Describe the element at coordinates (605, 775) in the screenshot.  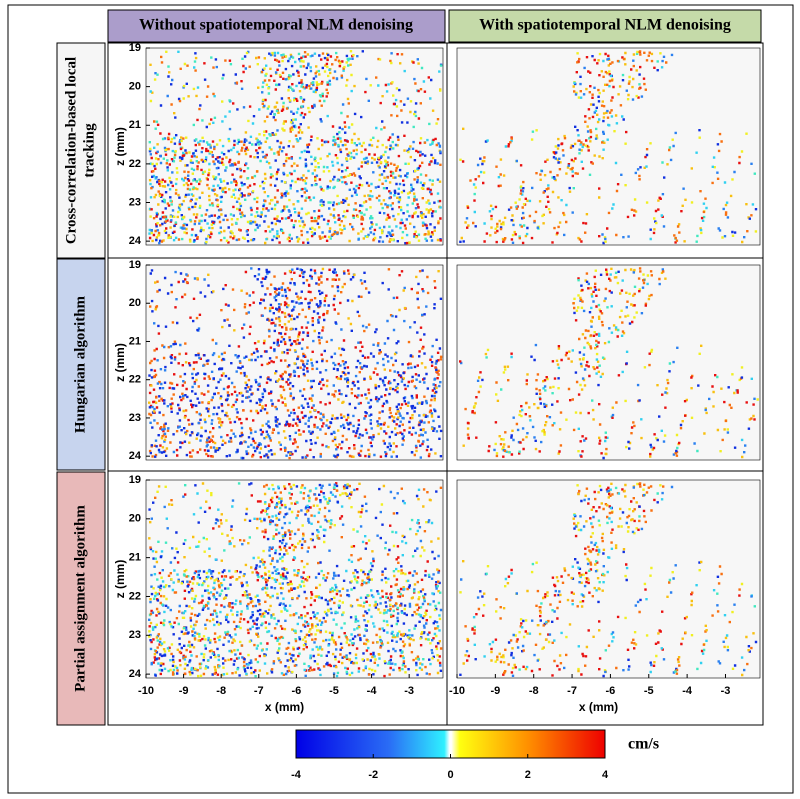
I see `colorbar-tick-label: 4` at that location.